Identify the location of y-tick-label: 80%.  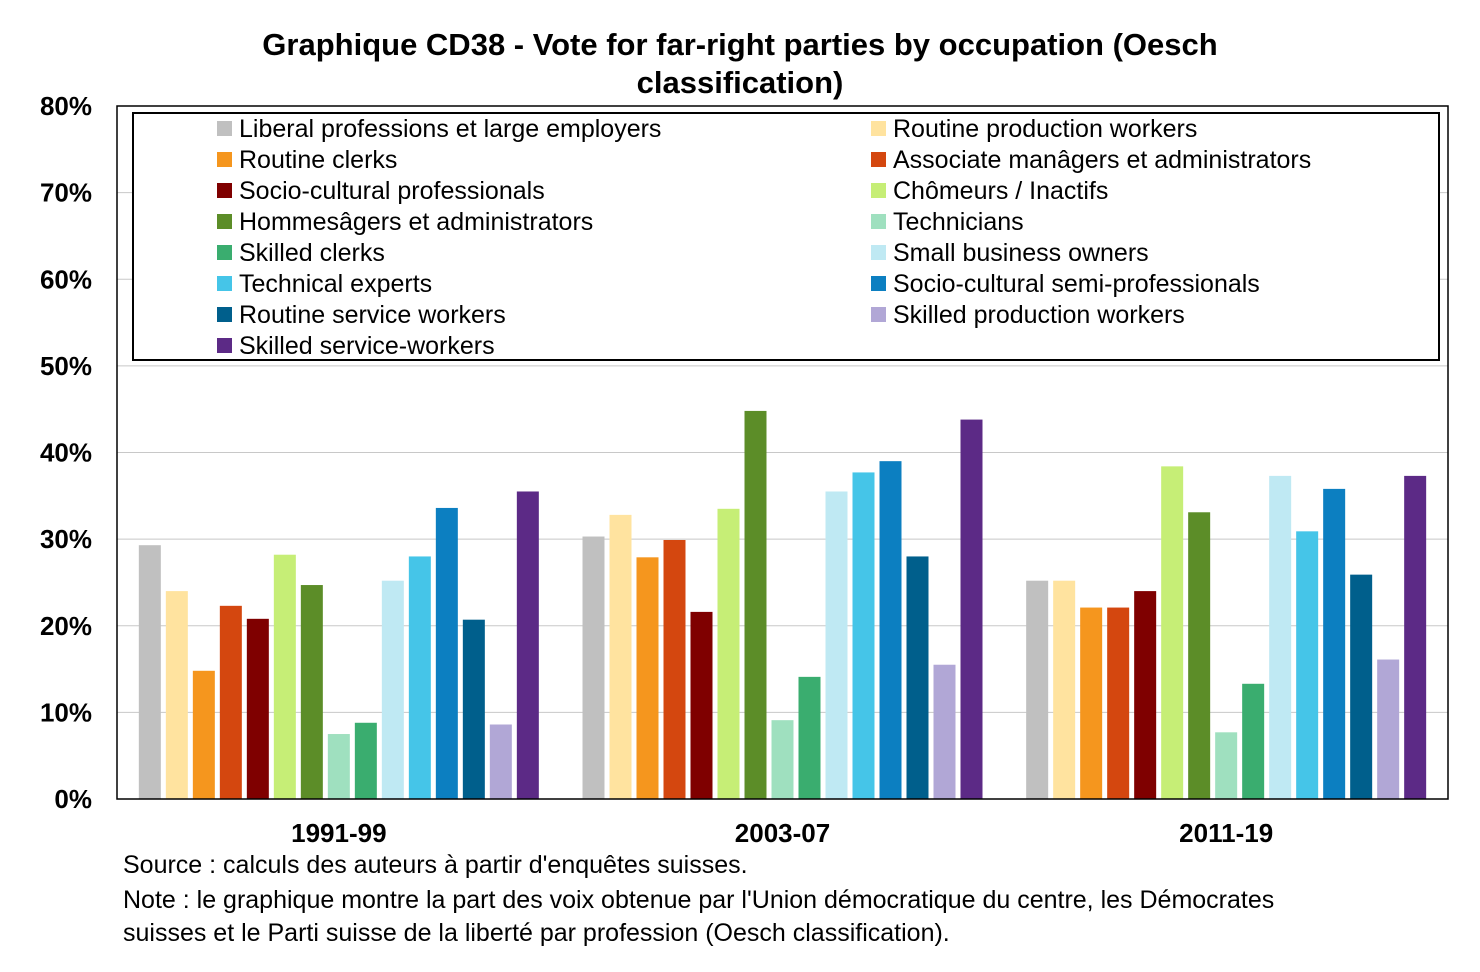
(66, 106).